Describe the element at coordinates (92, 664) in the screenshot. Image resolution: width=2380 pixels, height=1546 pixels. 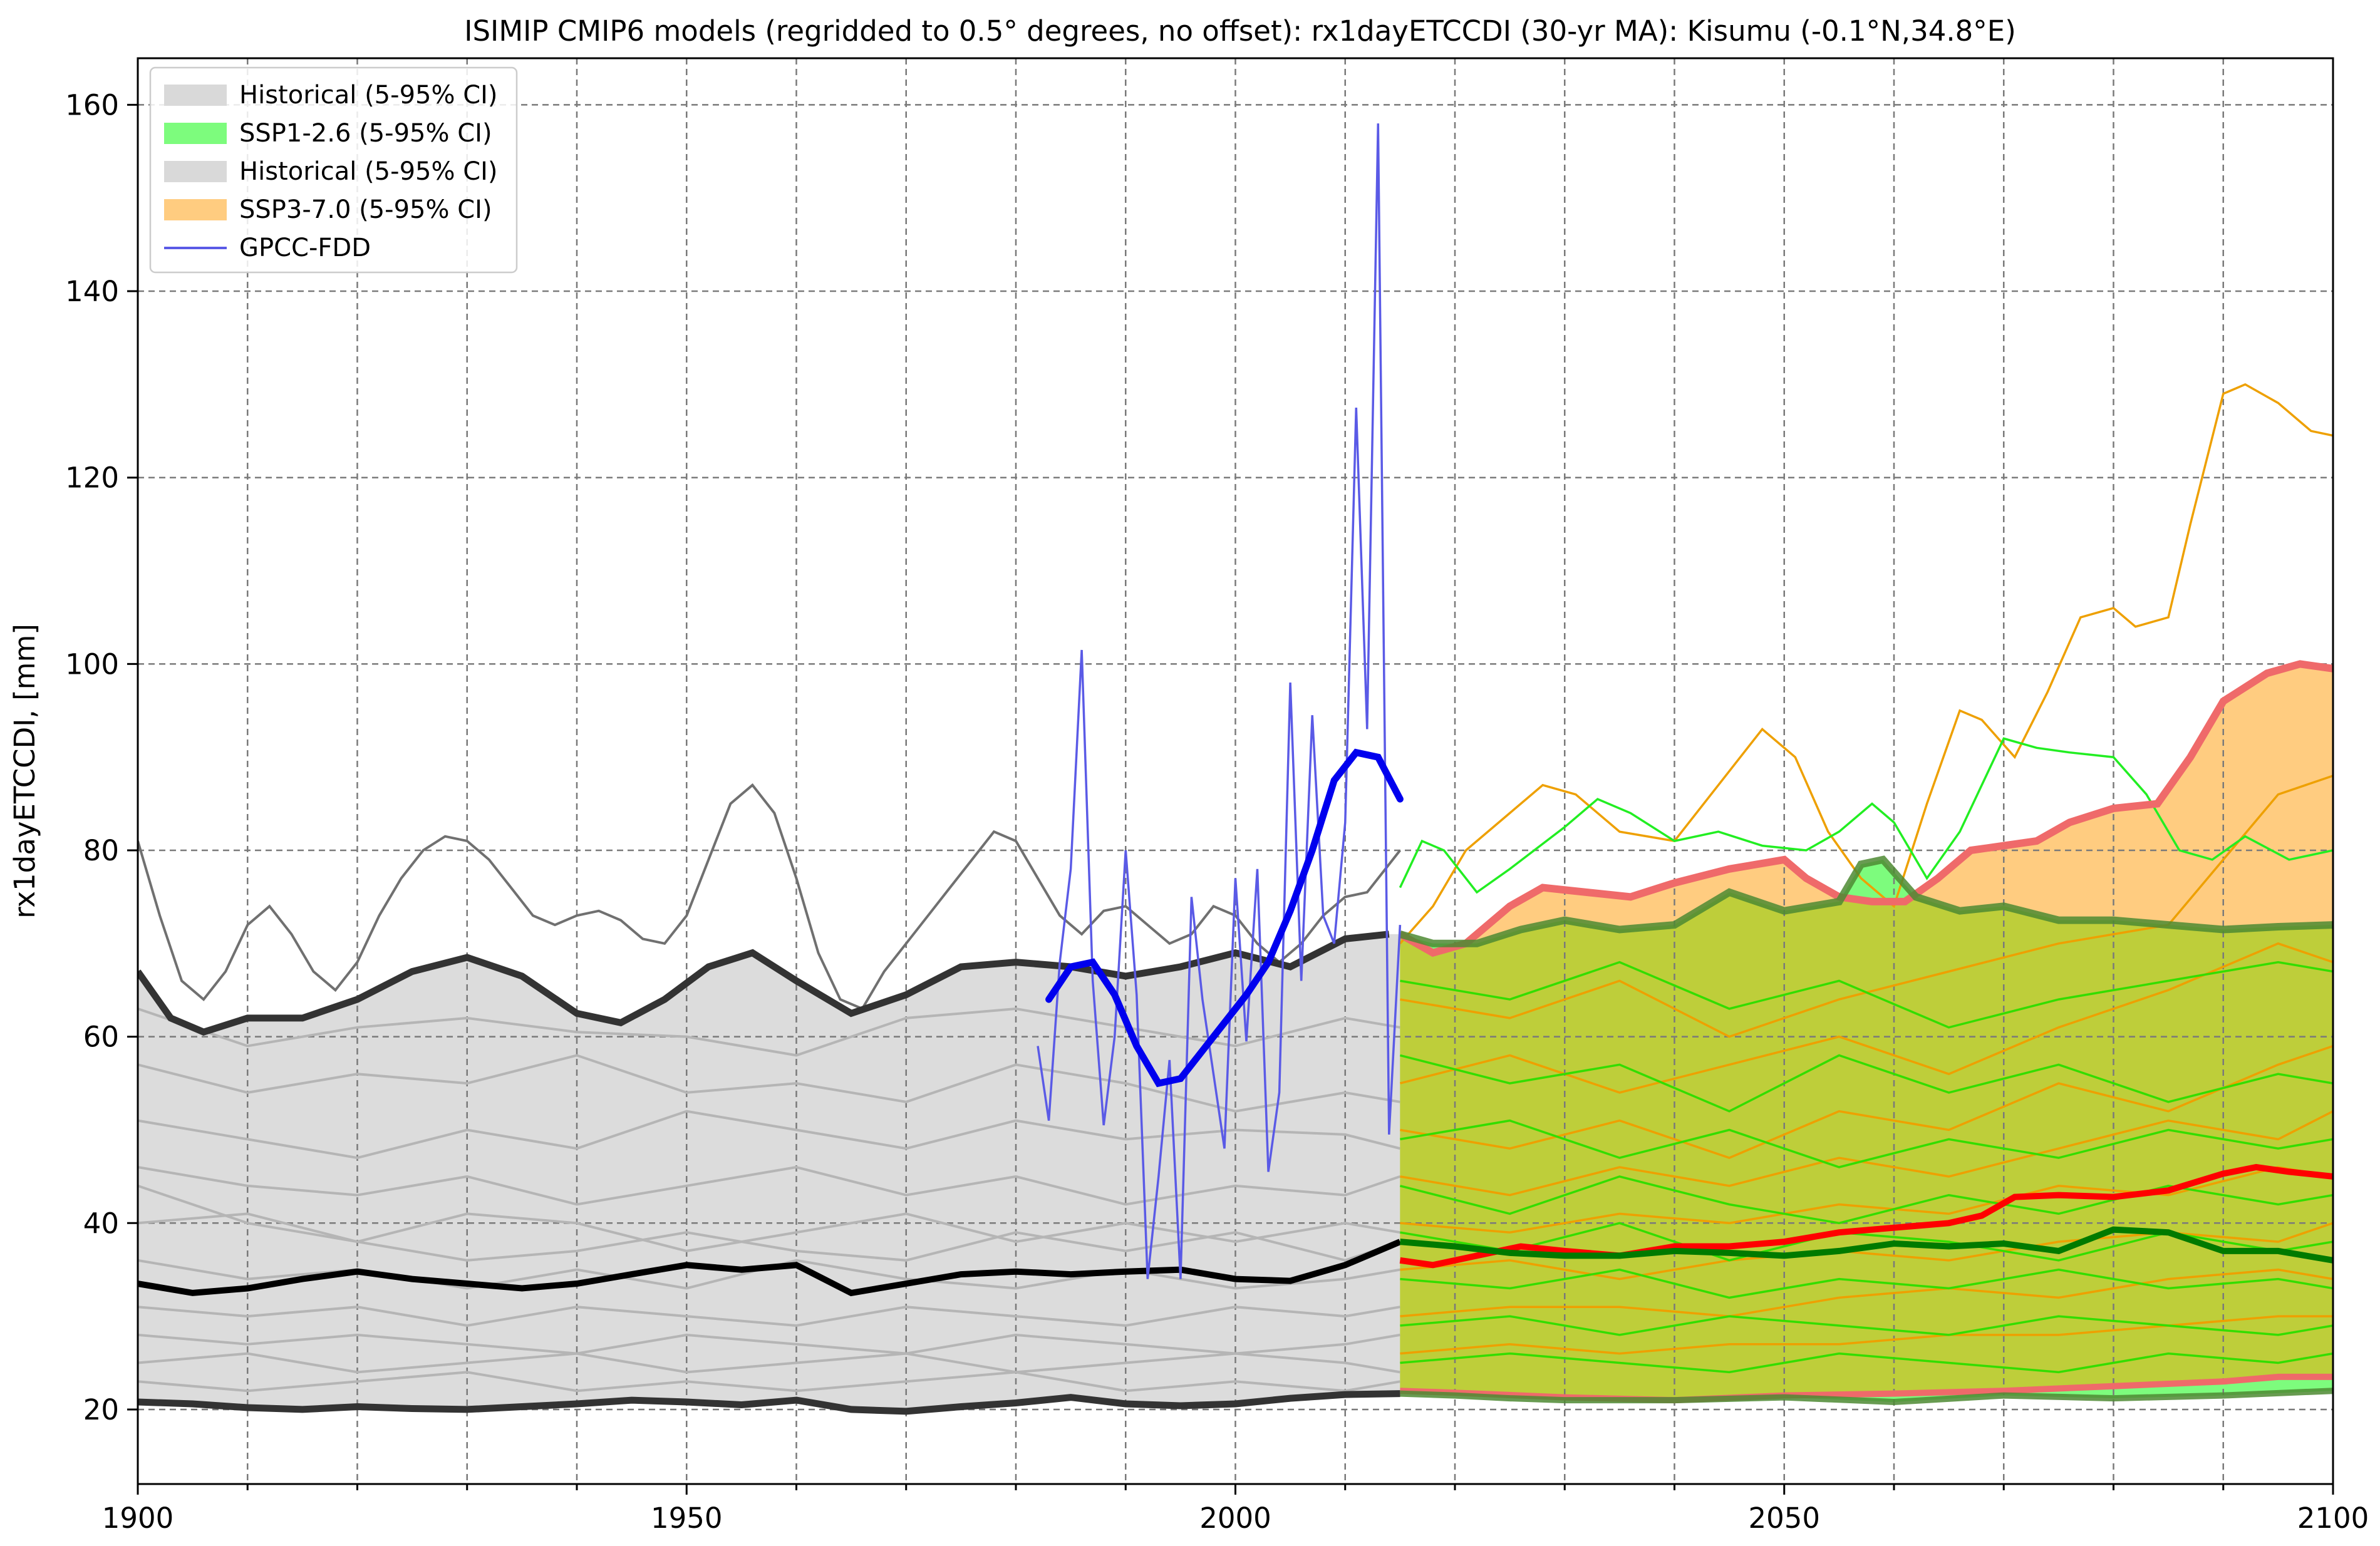
I see `y-tick-label: 100` at that location.